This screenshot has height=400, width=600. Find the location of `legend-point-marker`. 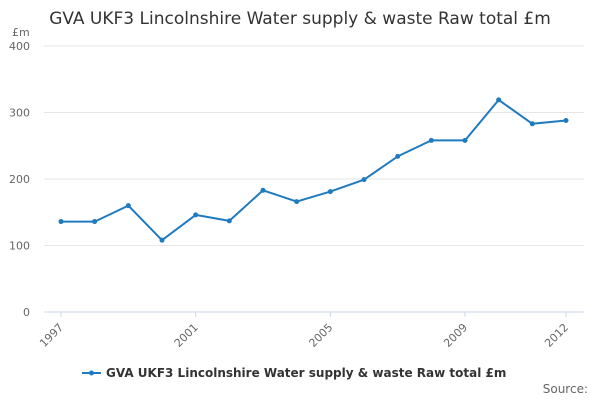

legend-point-marker is located at coordinates (91, 373).